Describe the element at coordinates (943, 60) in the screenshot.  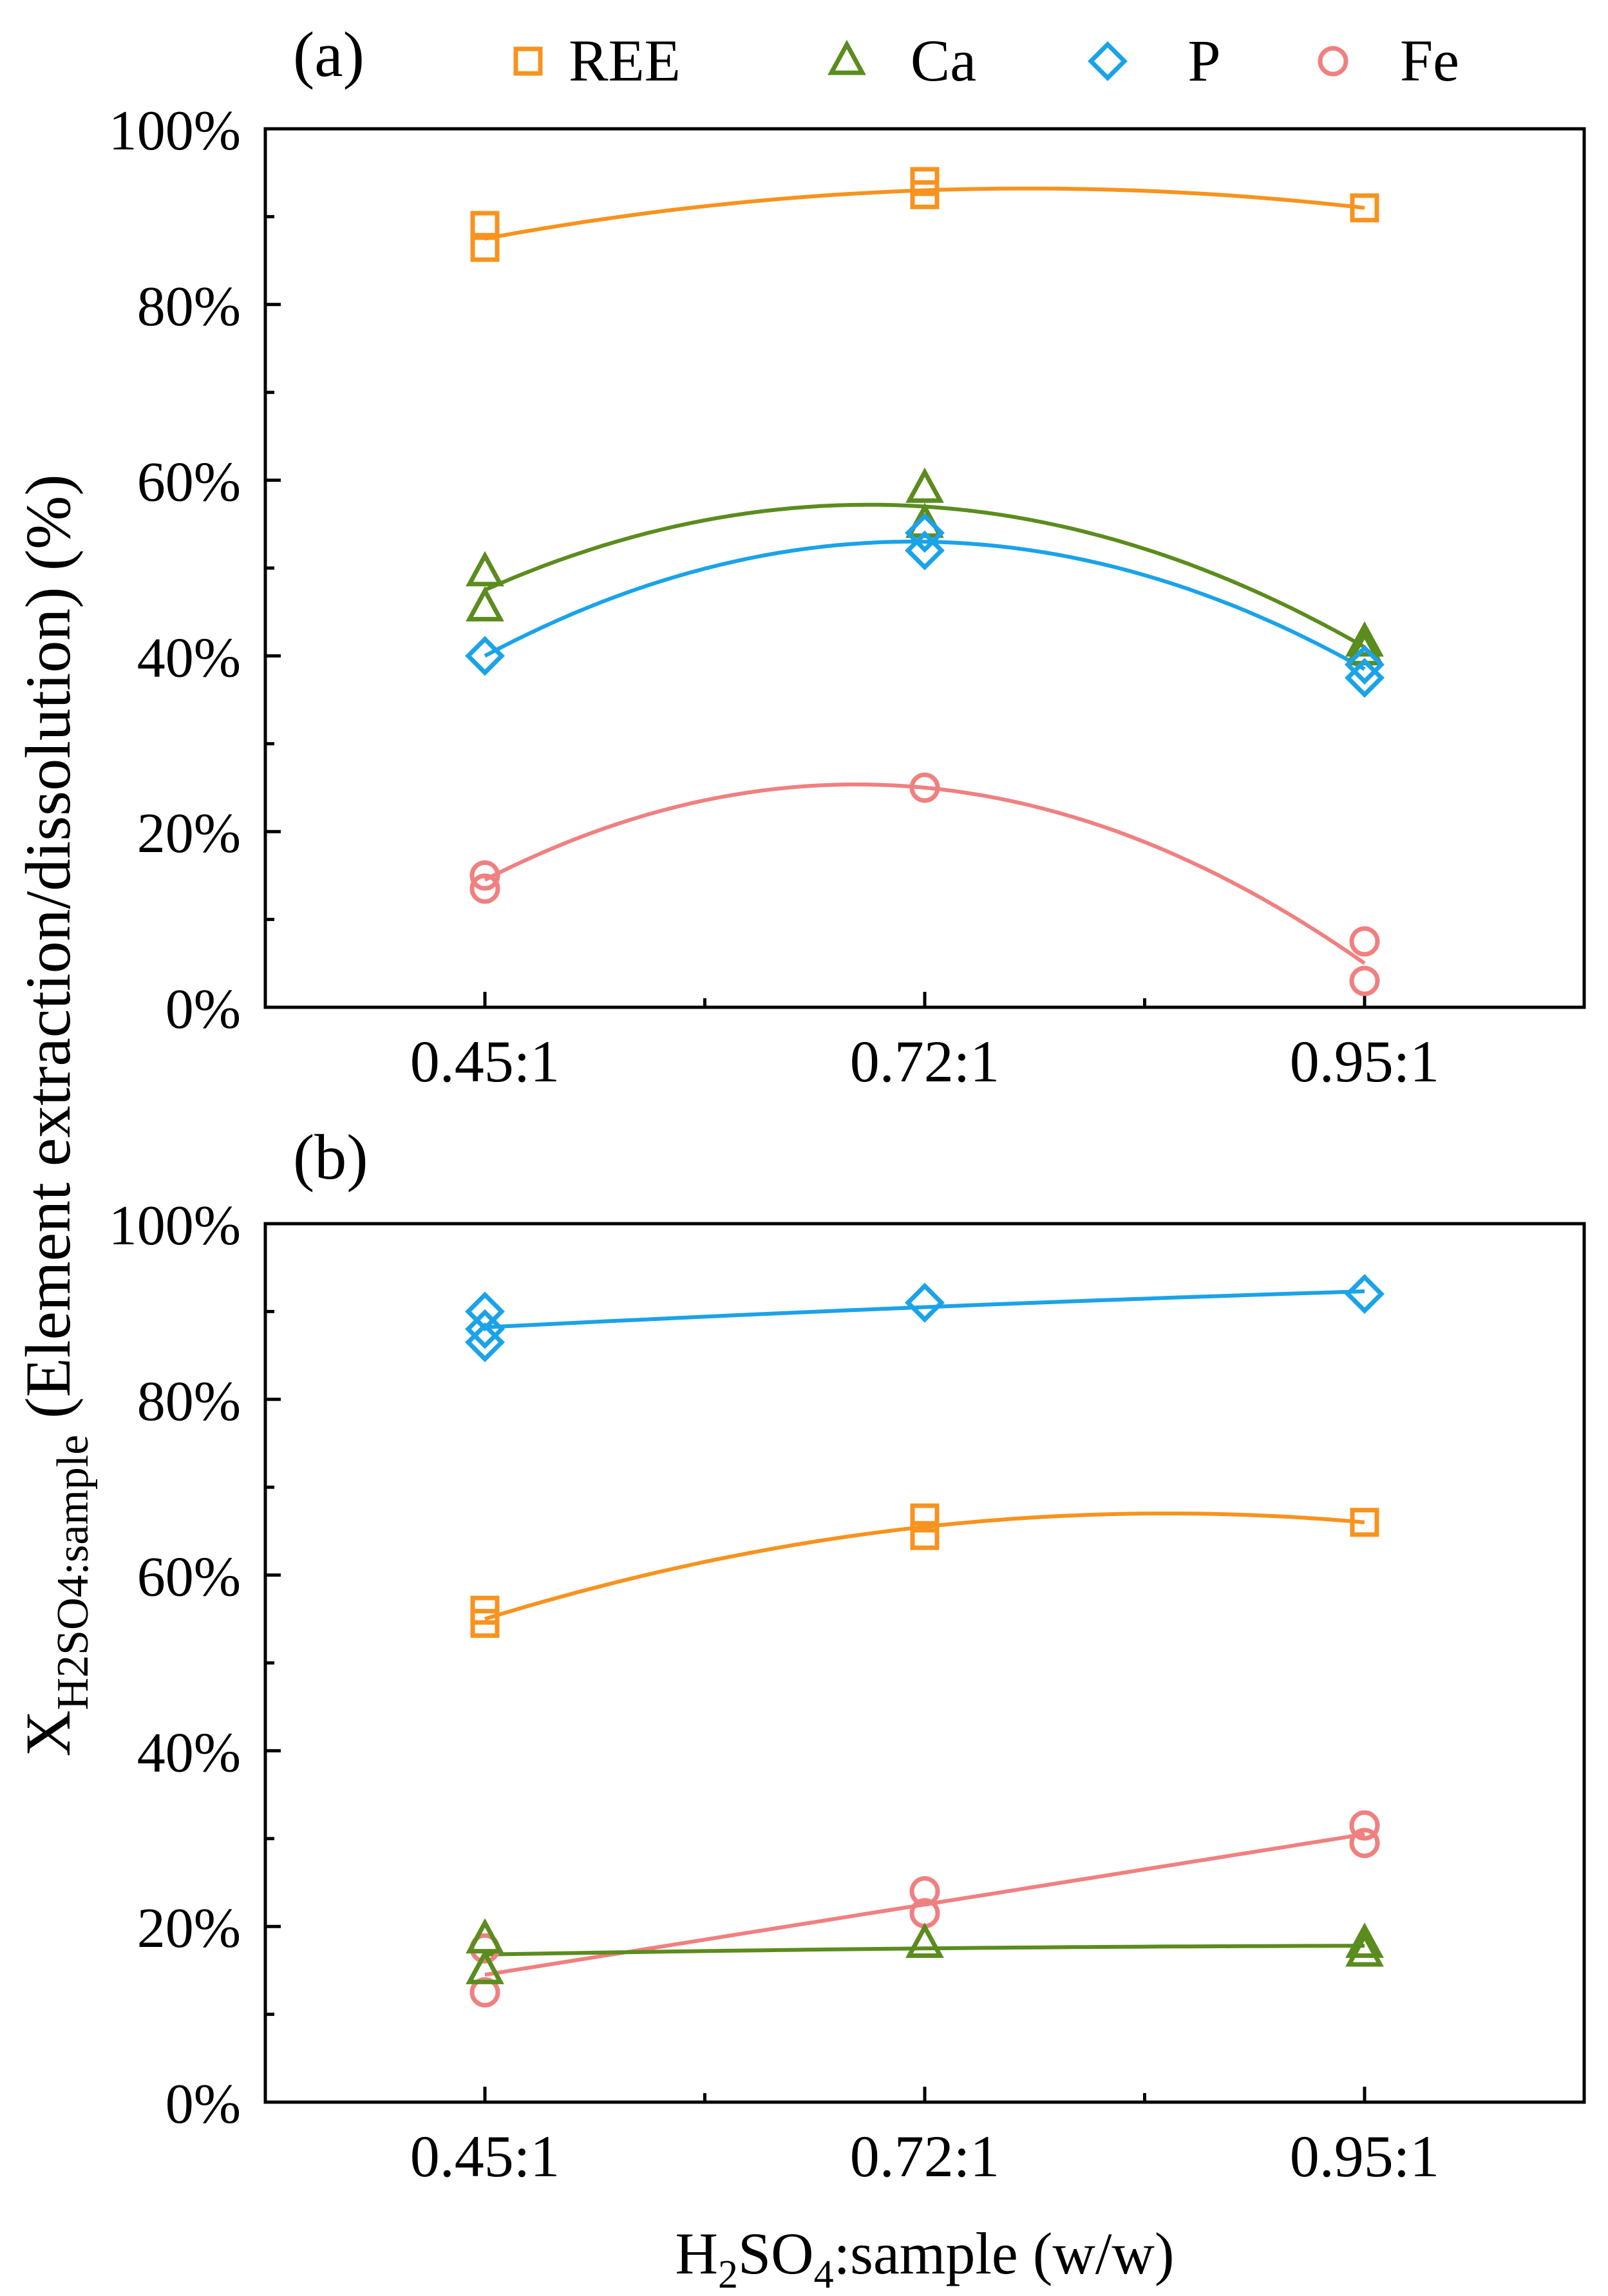
I see `legend-label-ca: Ca` at that location.